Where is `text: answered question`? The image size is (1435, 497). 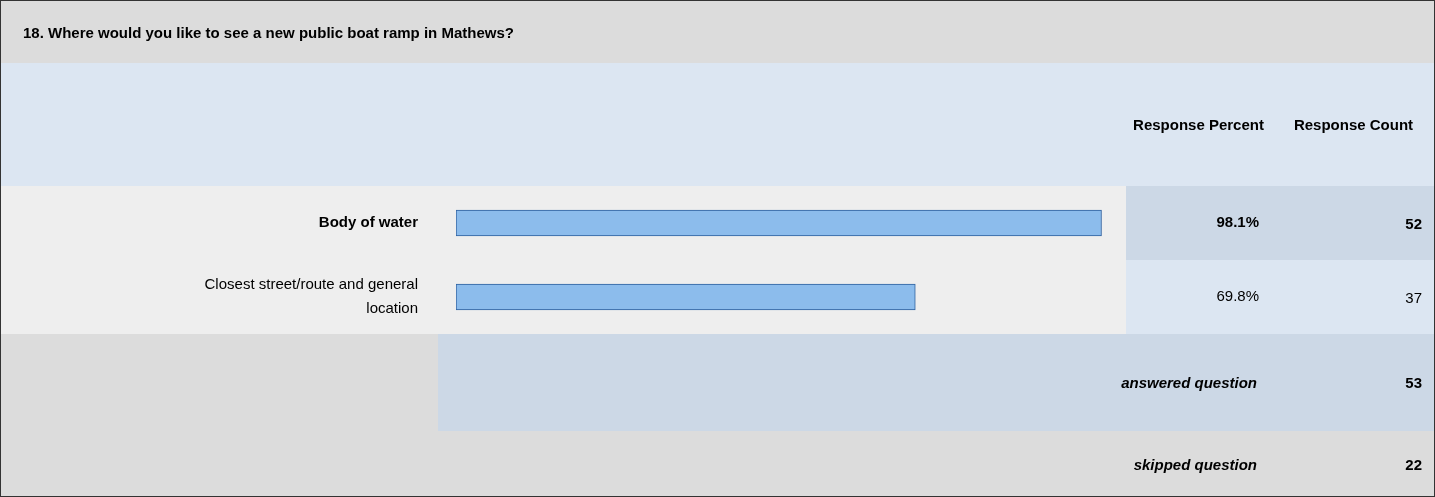
text: answered question is located at coordinates (1189, 382).